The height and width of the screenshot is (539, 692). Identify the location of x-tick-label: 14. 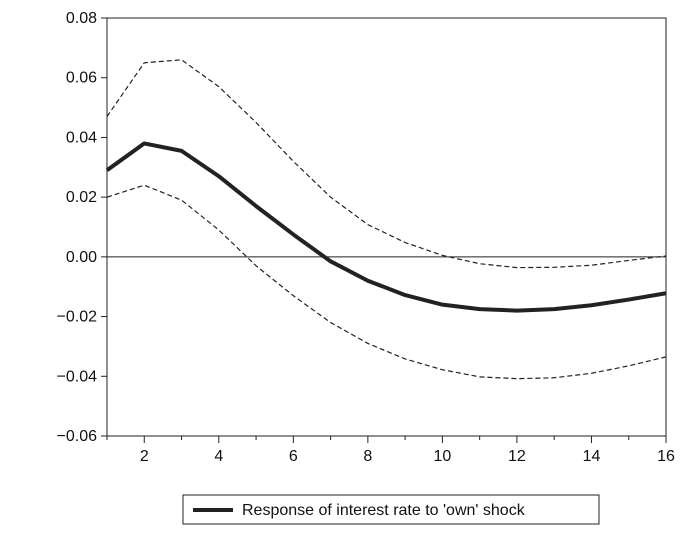
(592, 456).